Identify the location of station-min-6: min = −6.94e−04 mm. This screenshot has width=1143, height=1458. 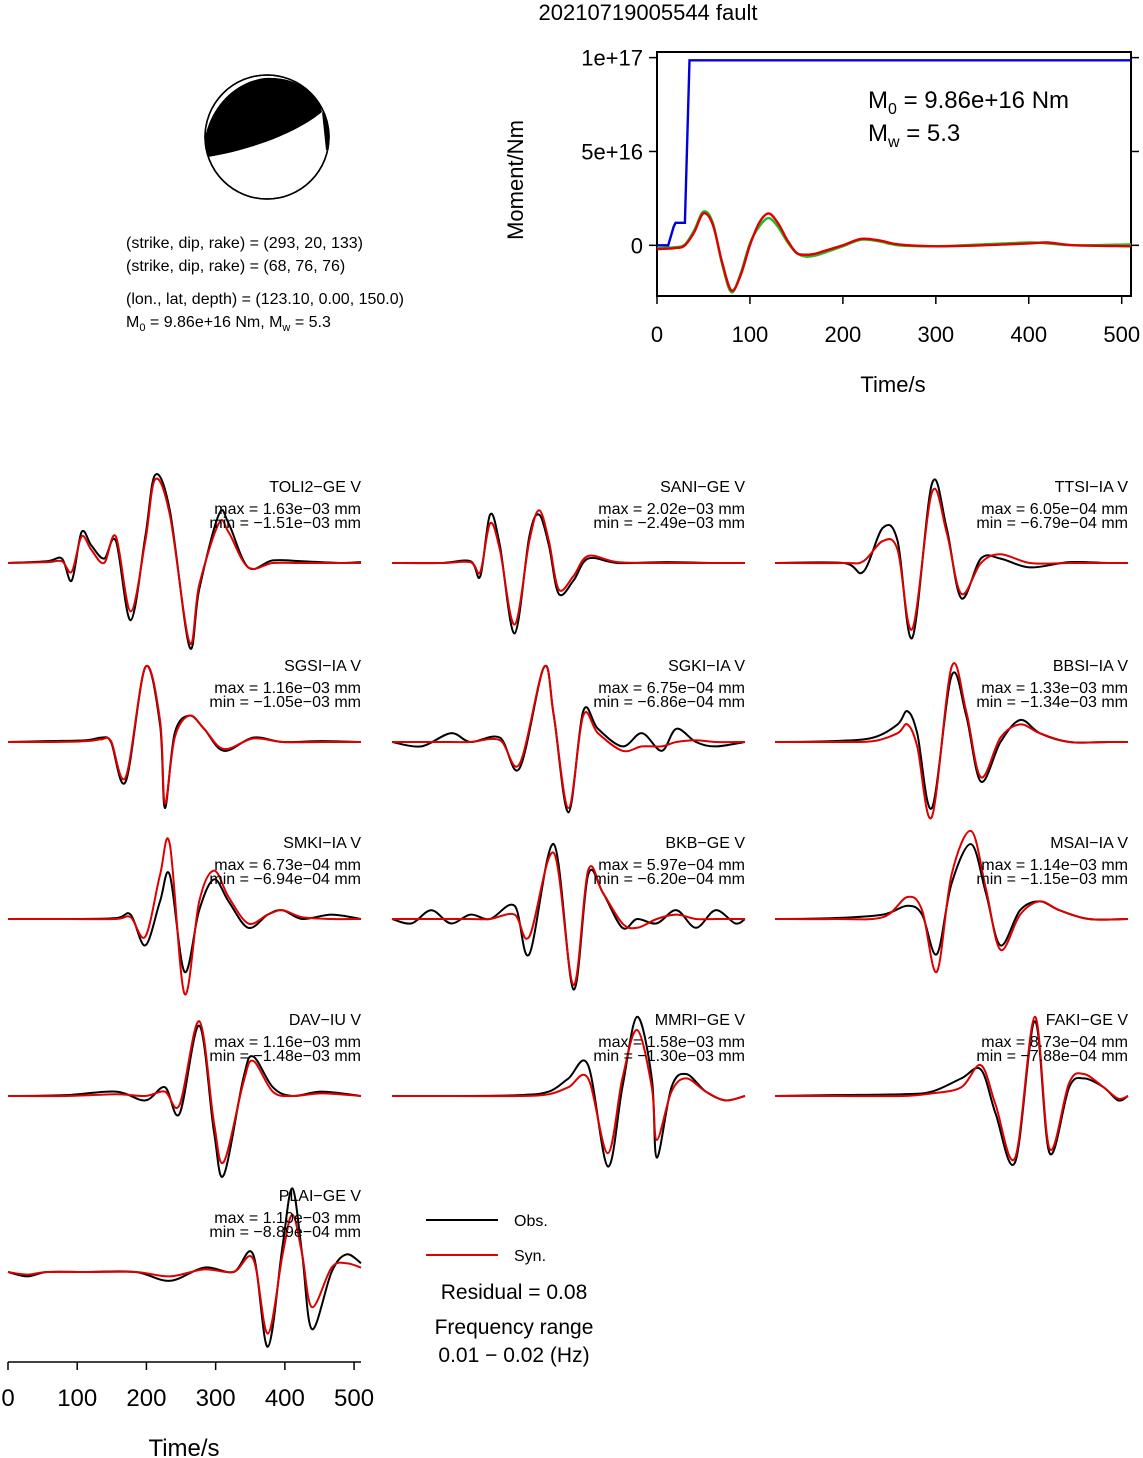
(285, 879).